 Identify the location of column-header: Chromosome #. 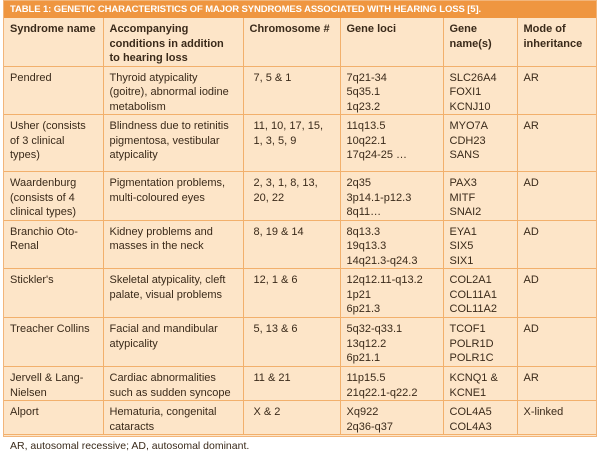
(292, 42).